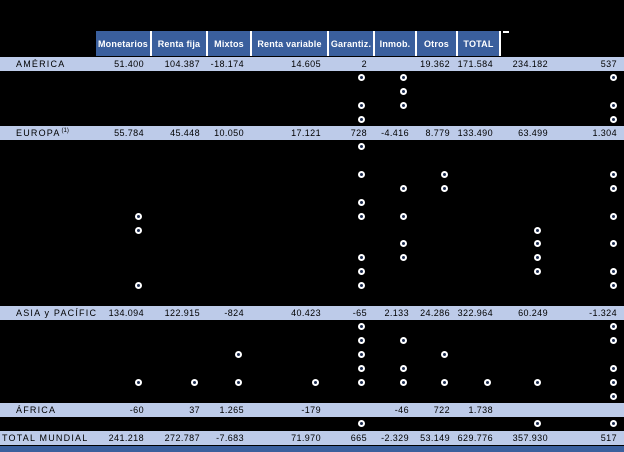 The width and height of the screenshot is (624, 452). I want to click on value-cell: -46, so click(401, 410).